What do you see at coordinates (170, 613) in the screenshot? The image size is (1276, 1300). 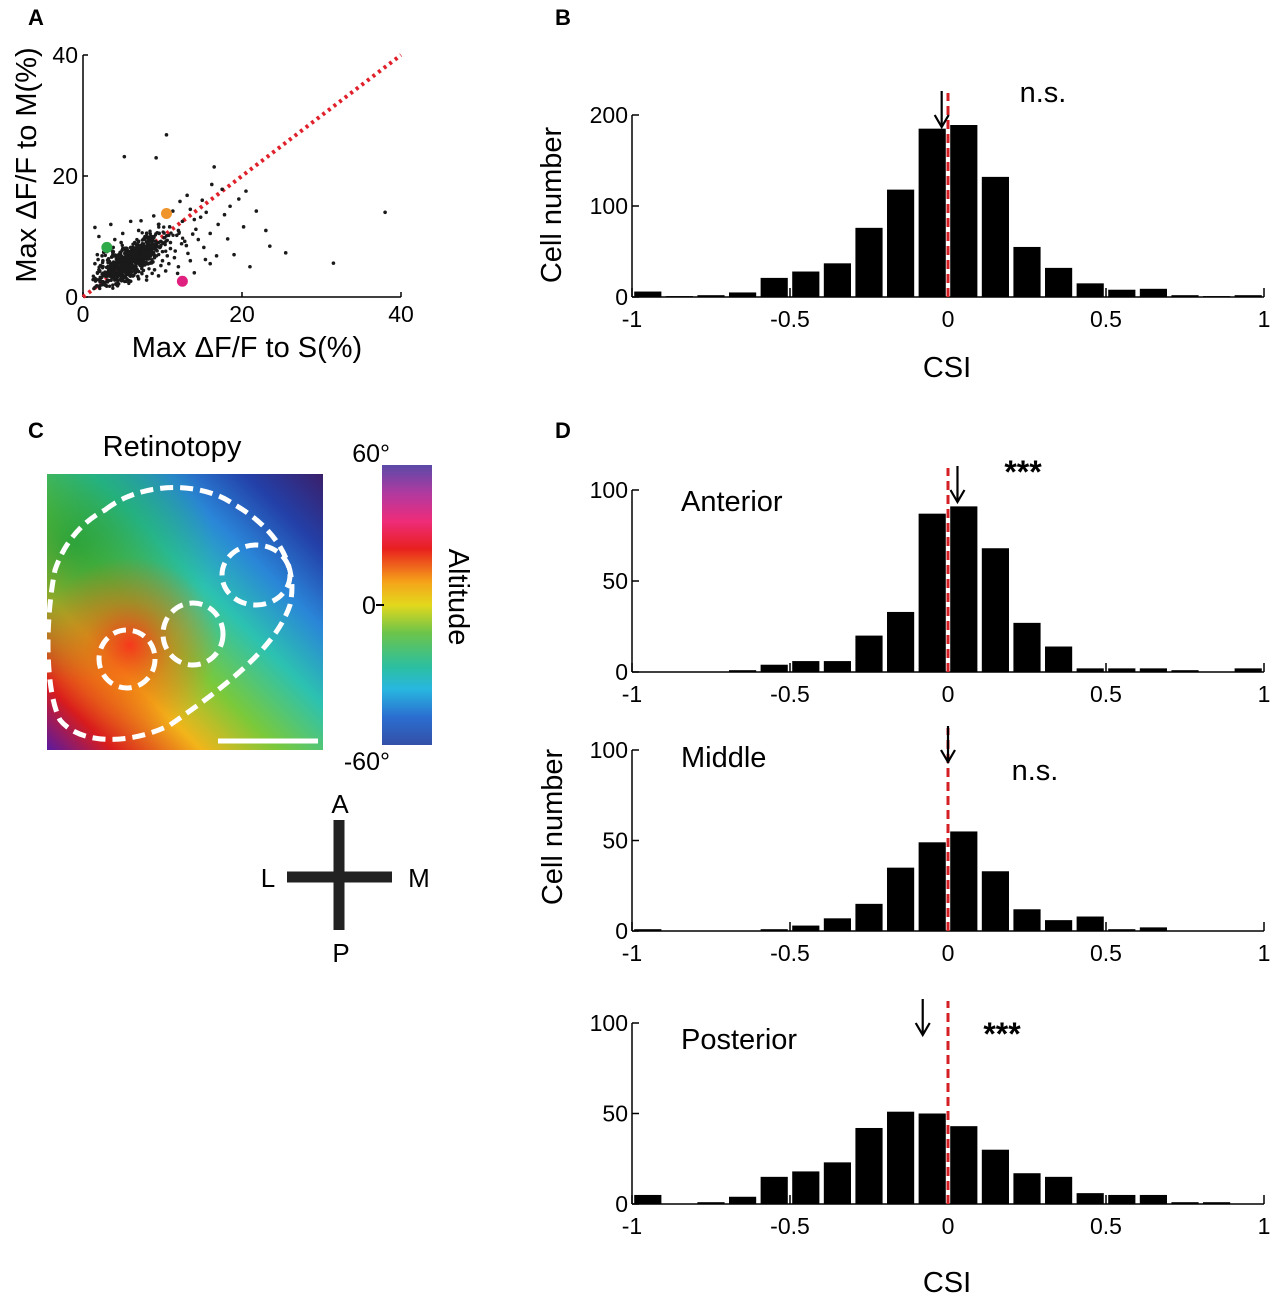 I see `area-outlines` at bounding box center [170, 613].